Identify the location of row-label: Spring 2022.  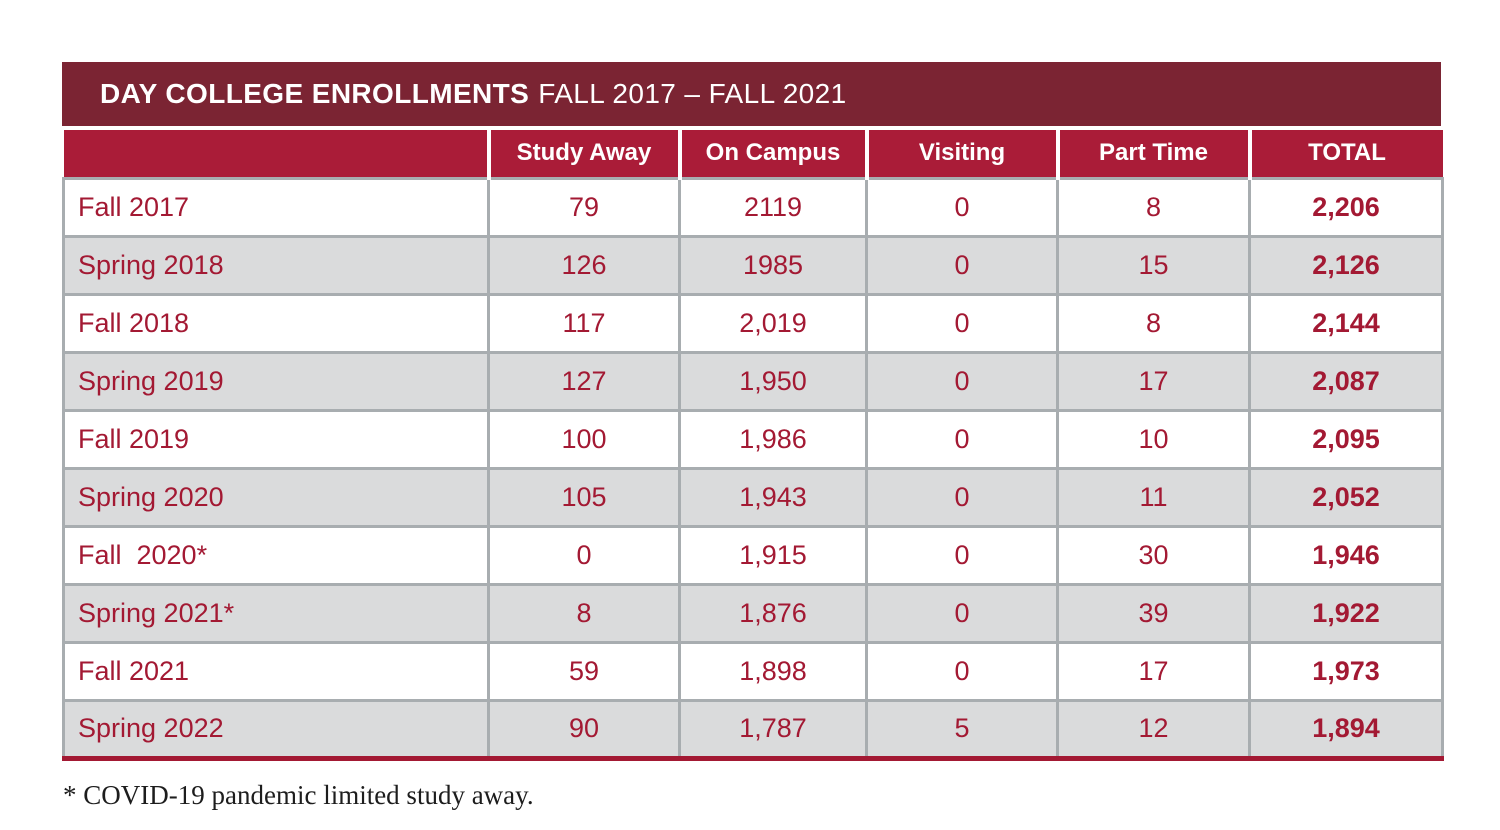
(276, 729).